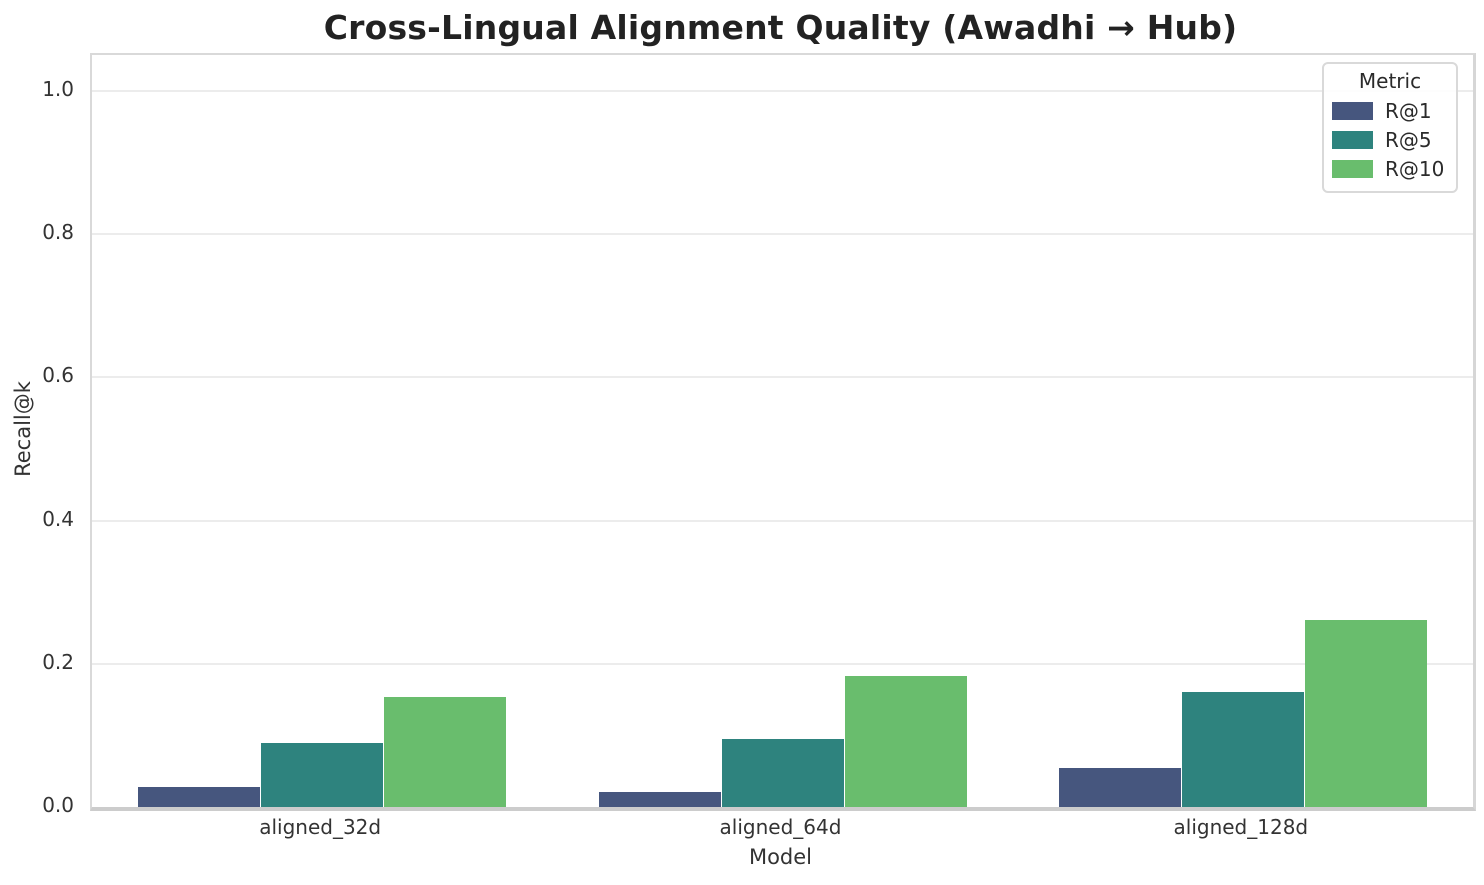 This screenshot has width=1484, height=885. I want to click on y-tick-label: 0.0, so click(58, 805).